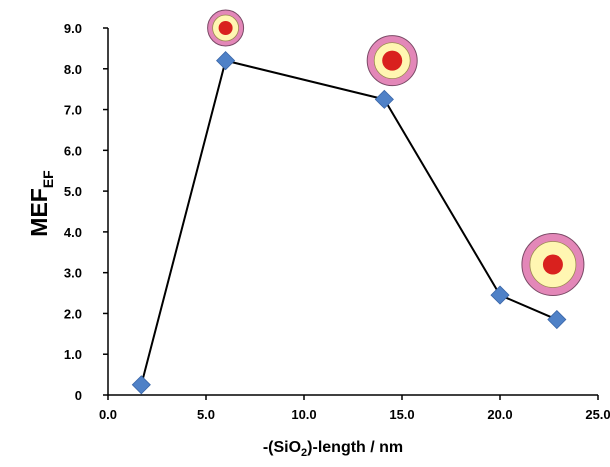  Describe the element at coordinates (304, 453) in the screenshot. I see `x-axis-title-subscript: 2` at that location.